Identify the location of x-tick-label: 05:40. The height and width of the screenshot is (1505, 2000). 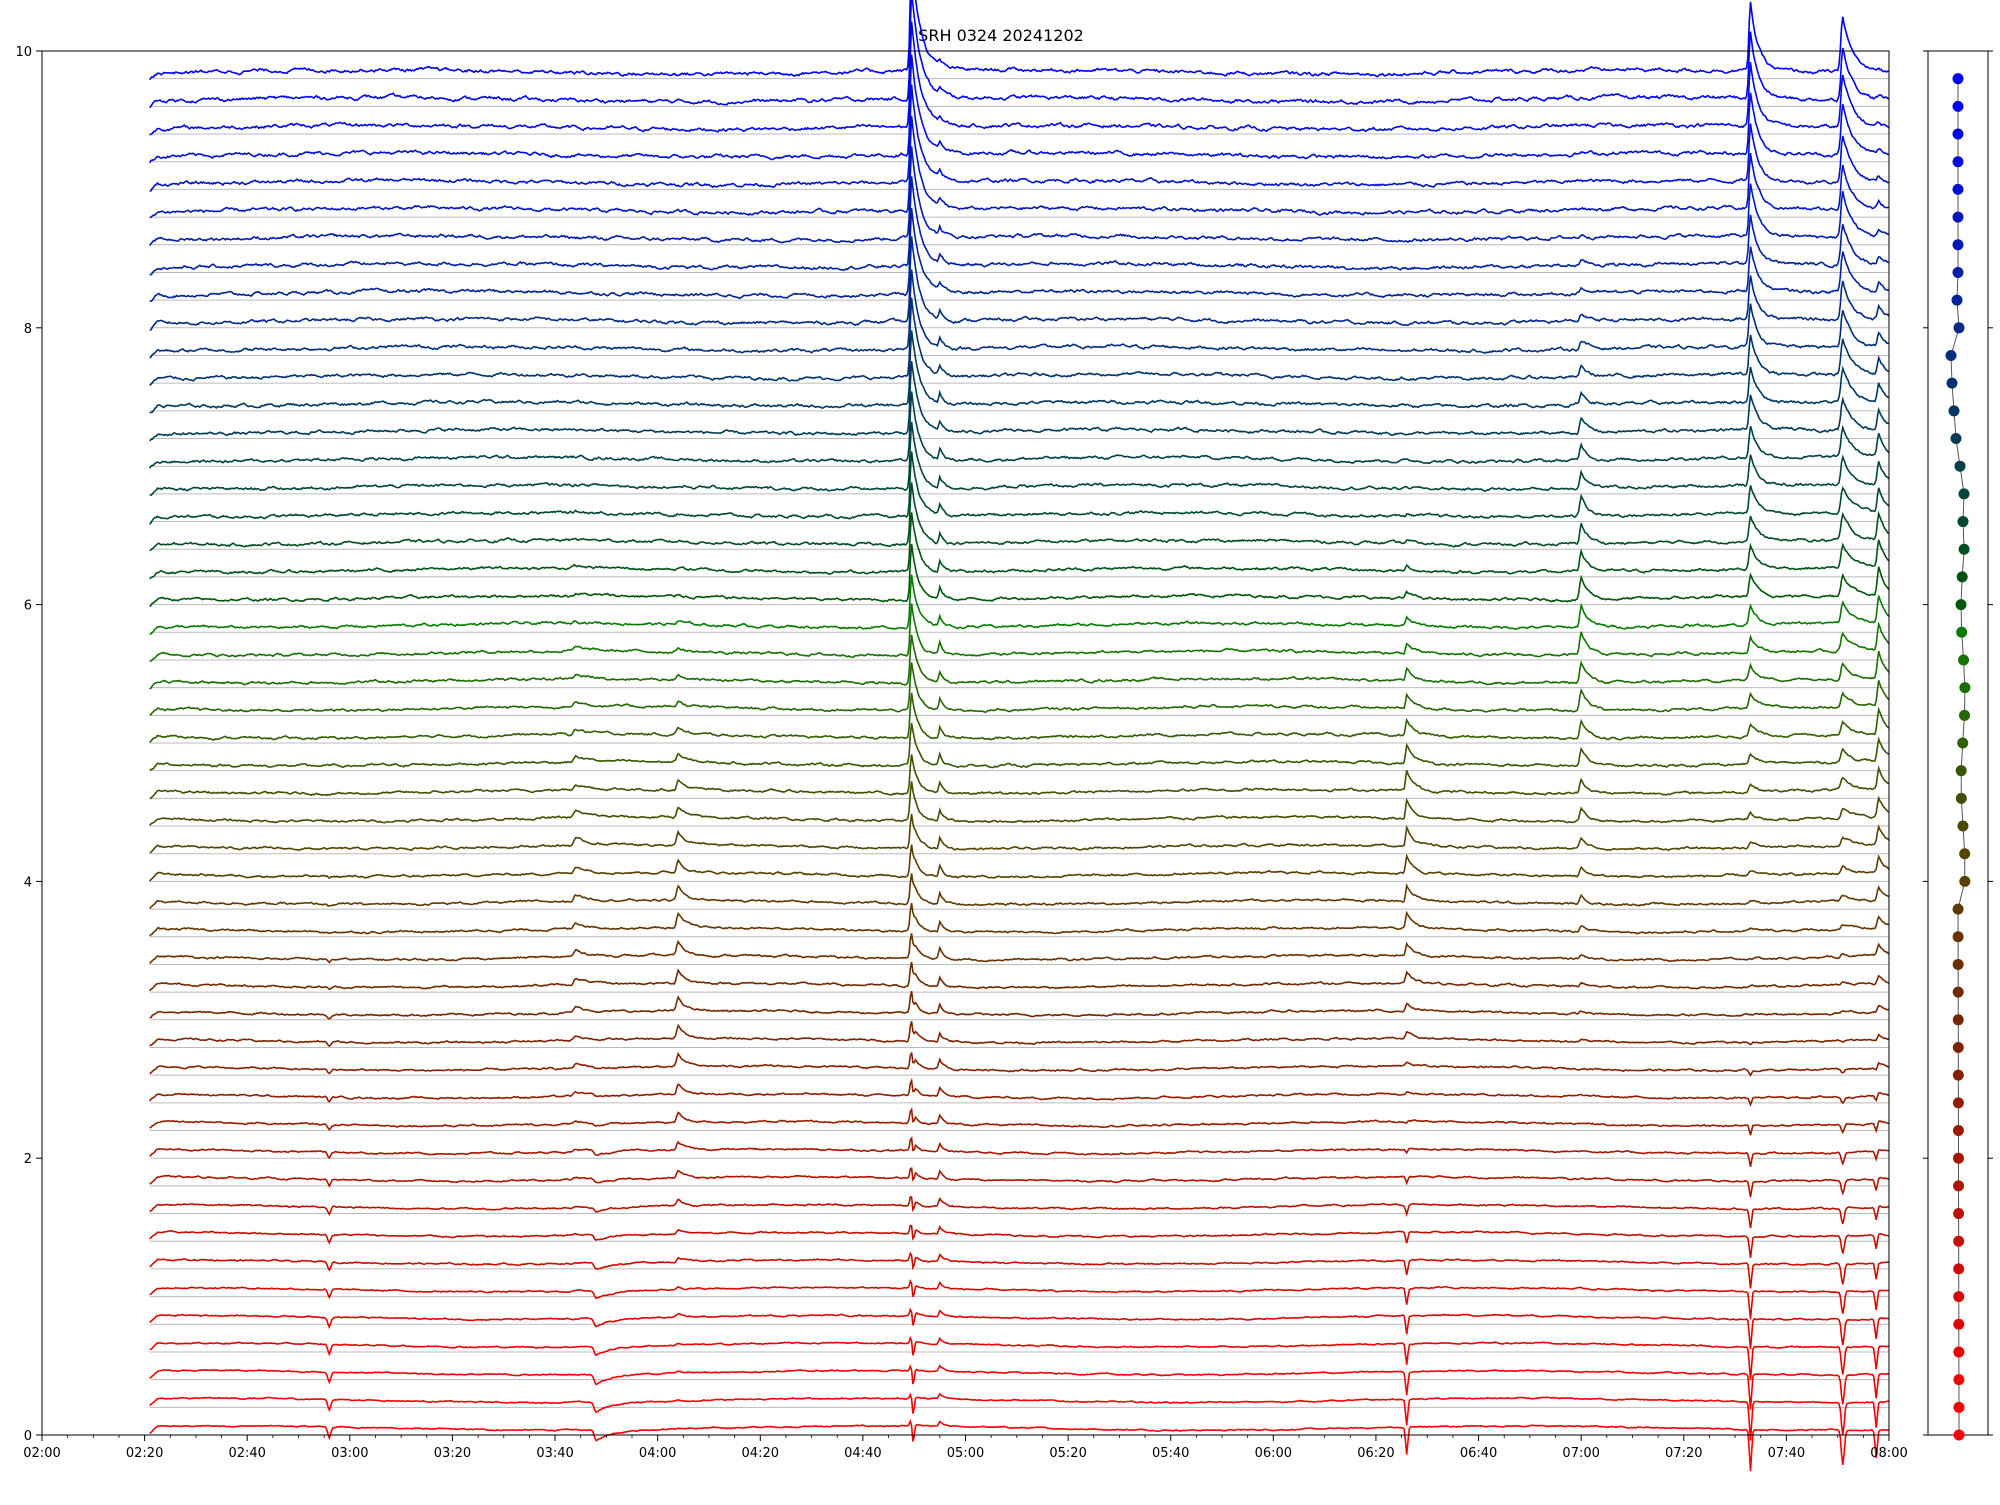
(1170, 1453).